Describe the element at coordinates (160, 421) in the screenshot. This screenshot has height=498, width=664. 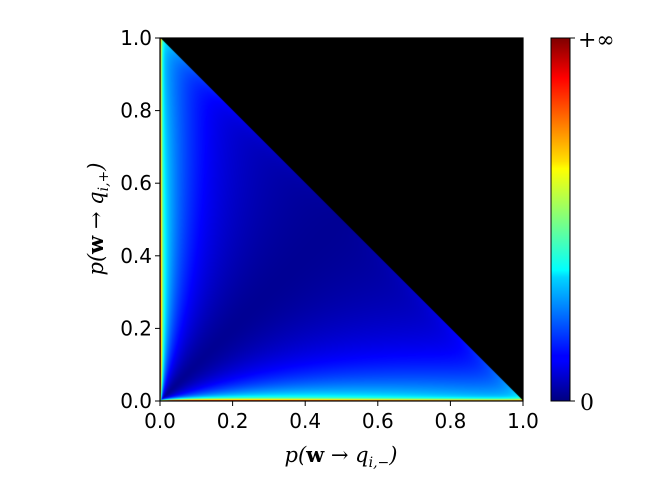
I see `x-tick-label: 0.0` at that location.